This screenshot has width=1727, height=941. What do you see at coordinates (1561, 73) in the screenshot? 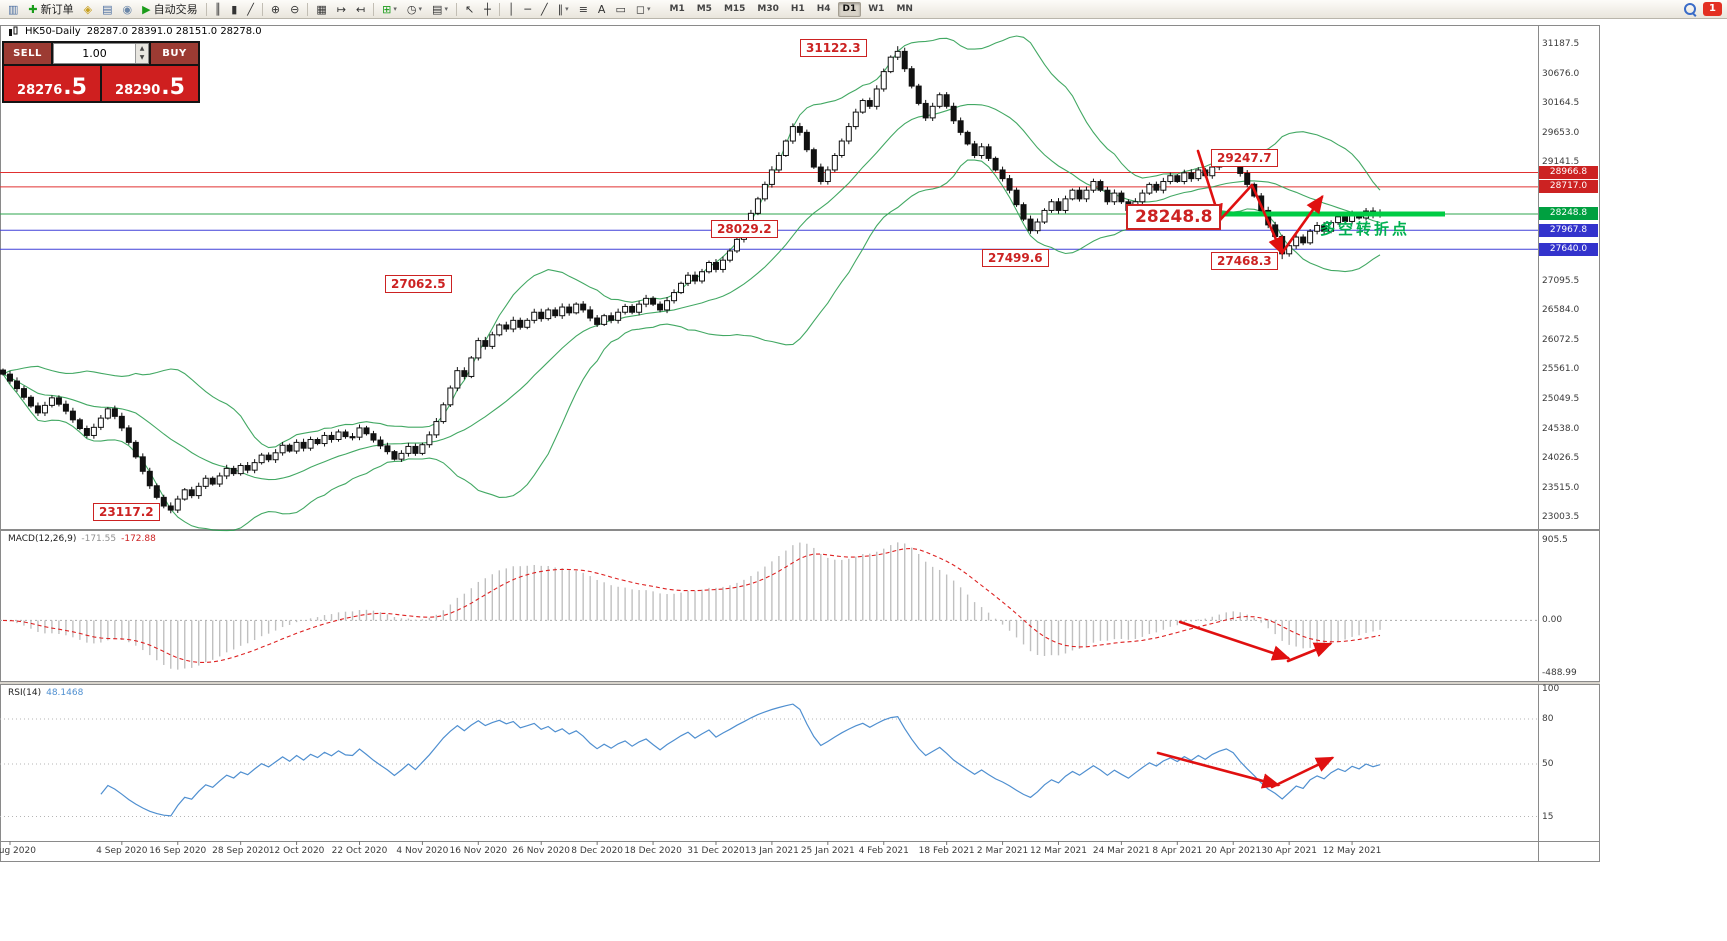
I see `price-axis-label: 30676.0` at bounding box center [1561, 73].